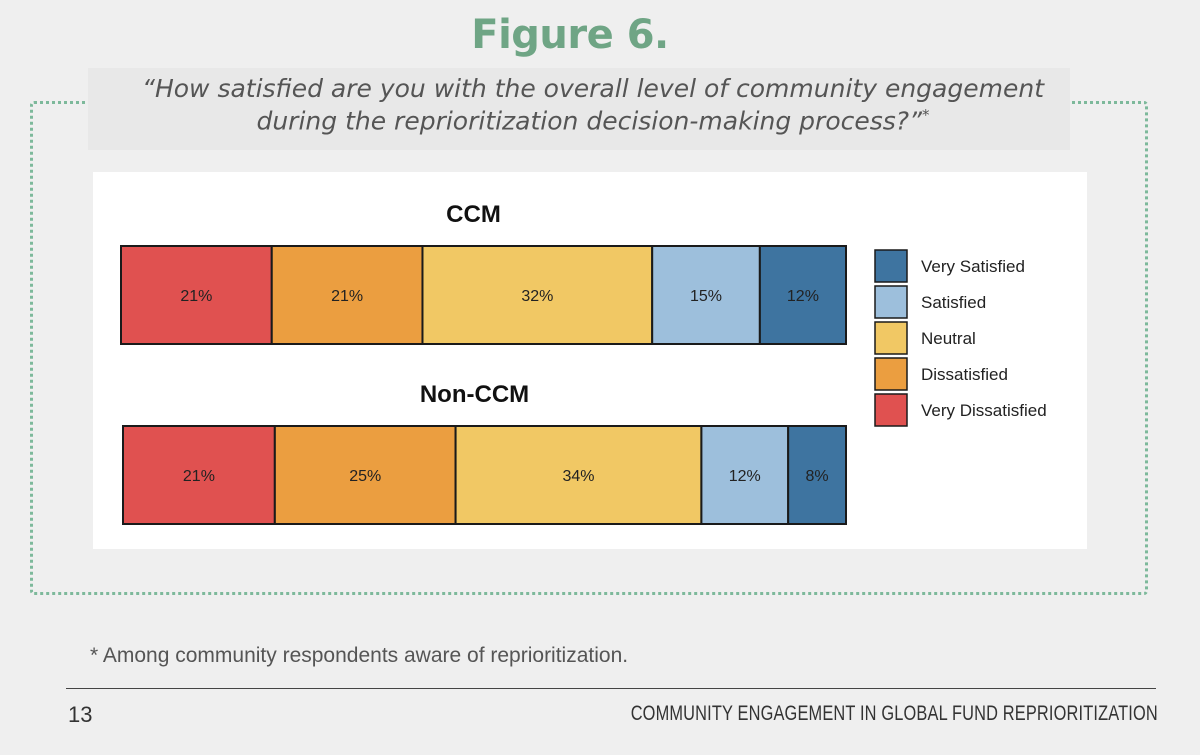 The width and height of the screenshot is (1200, 755). I want to click on data-label-ccm-neutral: 32%, so click(537, 296).